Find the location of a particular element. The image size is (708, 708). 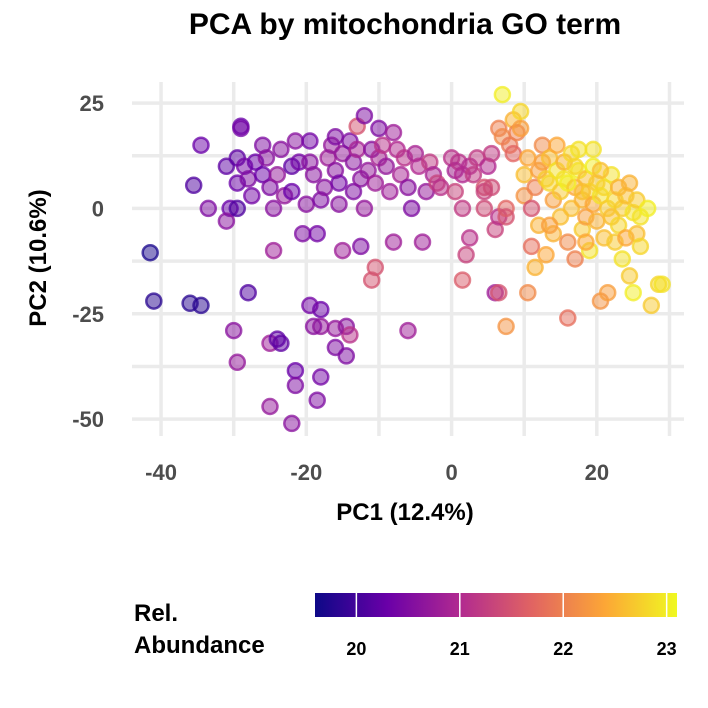

x-tick-label: -40 is located at coordinates (161, 472).